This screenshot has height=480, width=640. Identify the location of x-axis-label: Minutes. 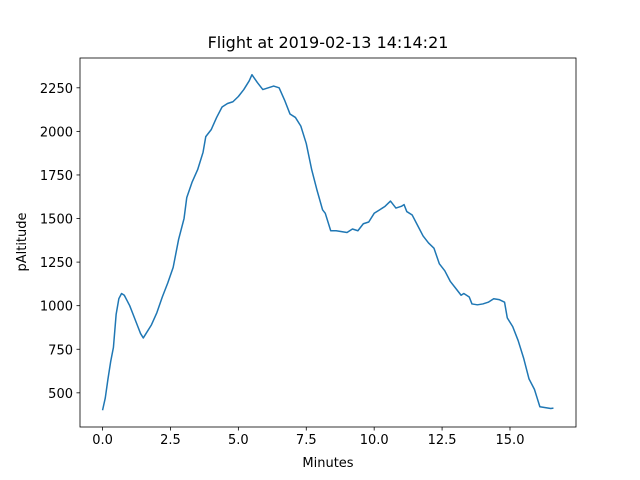
(327, 463).